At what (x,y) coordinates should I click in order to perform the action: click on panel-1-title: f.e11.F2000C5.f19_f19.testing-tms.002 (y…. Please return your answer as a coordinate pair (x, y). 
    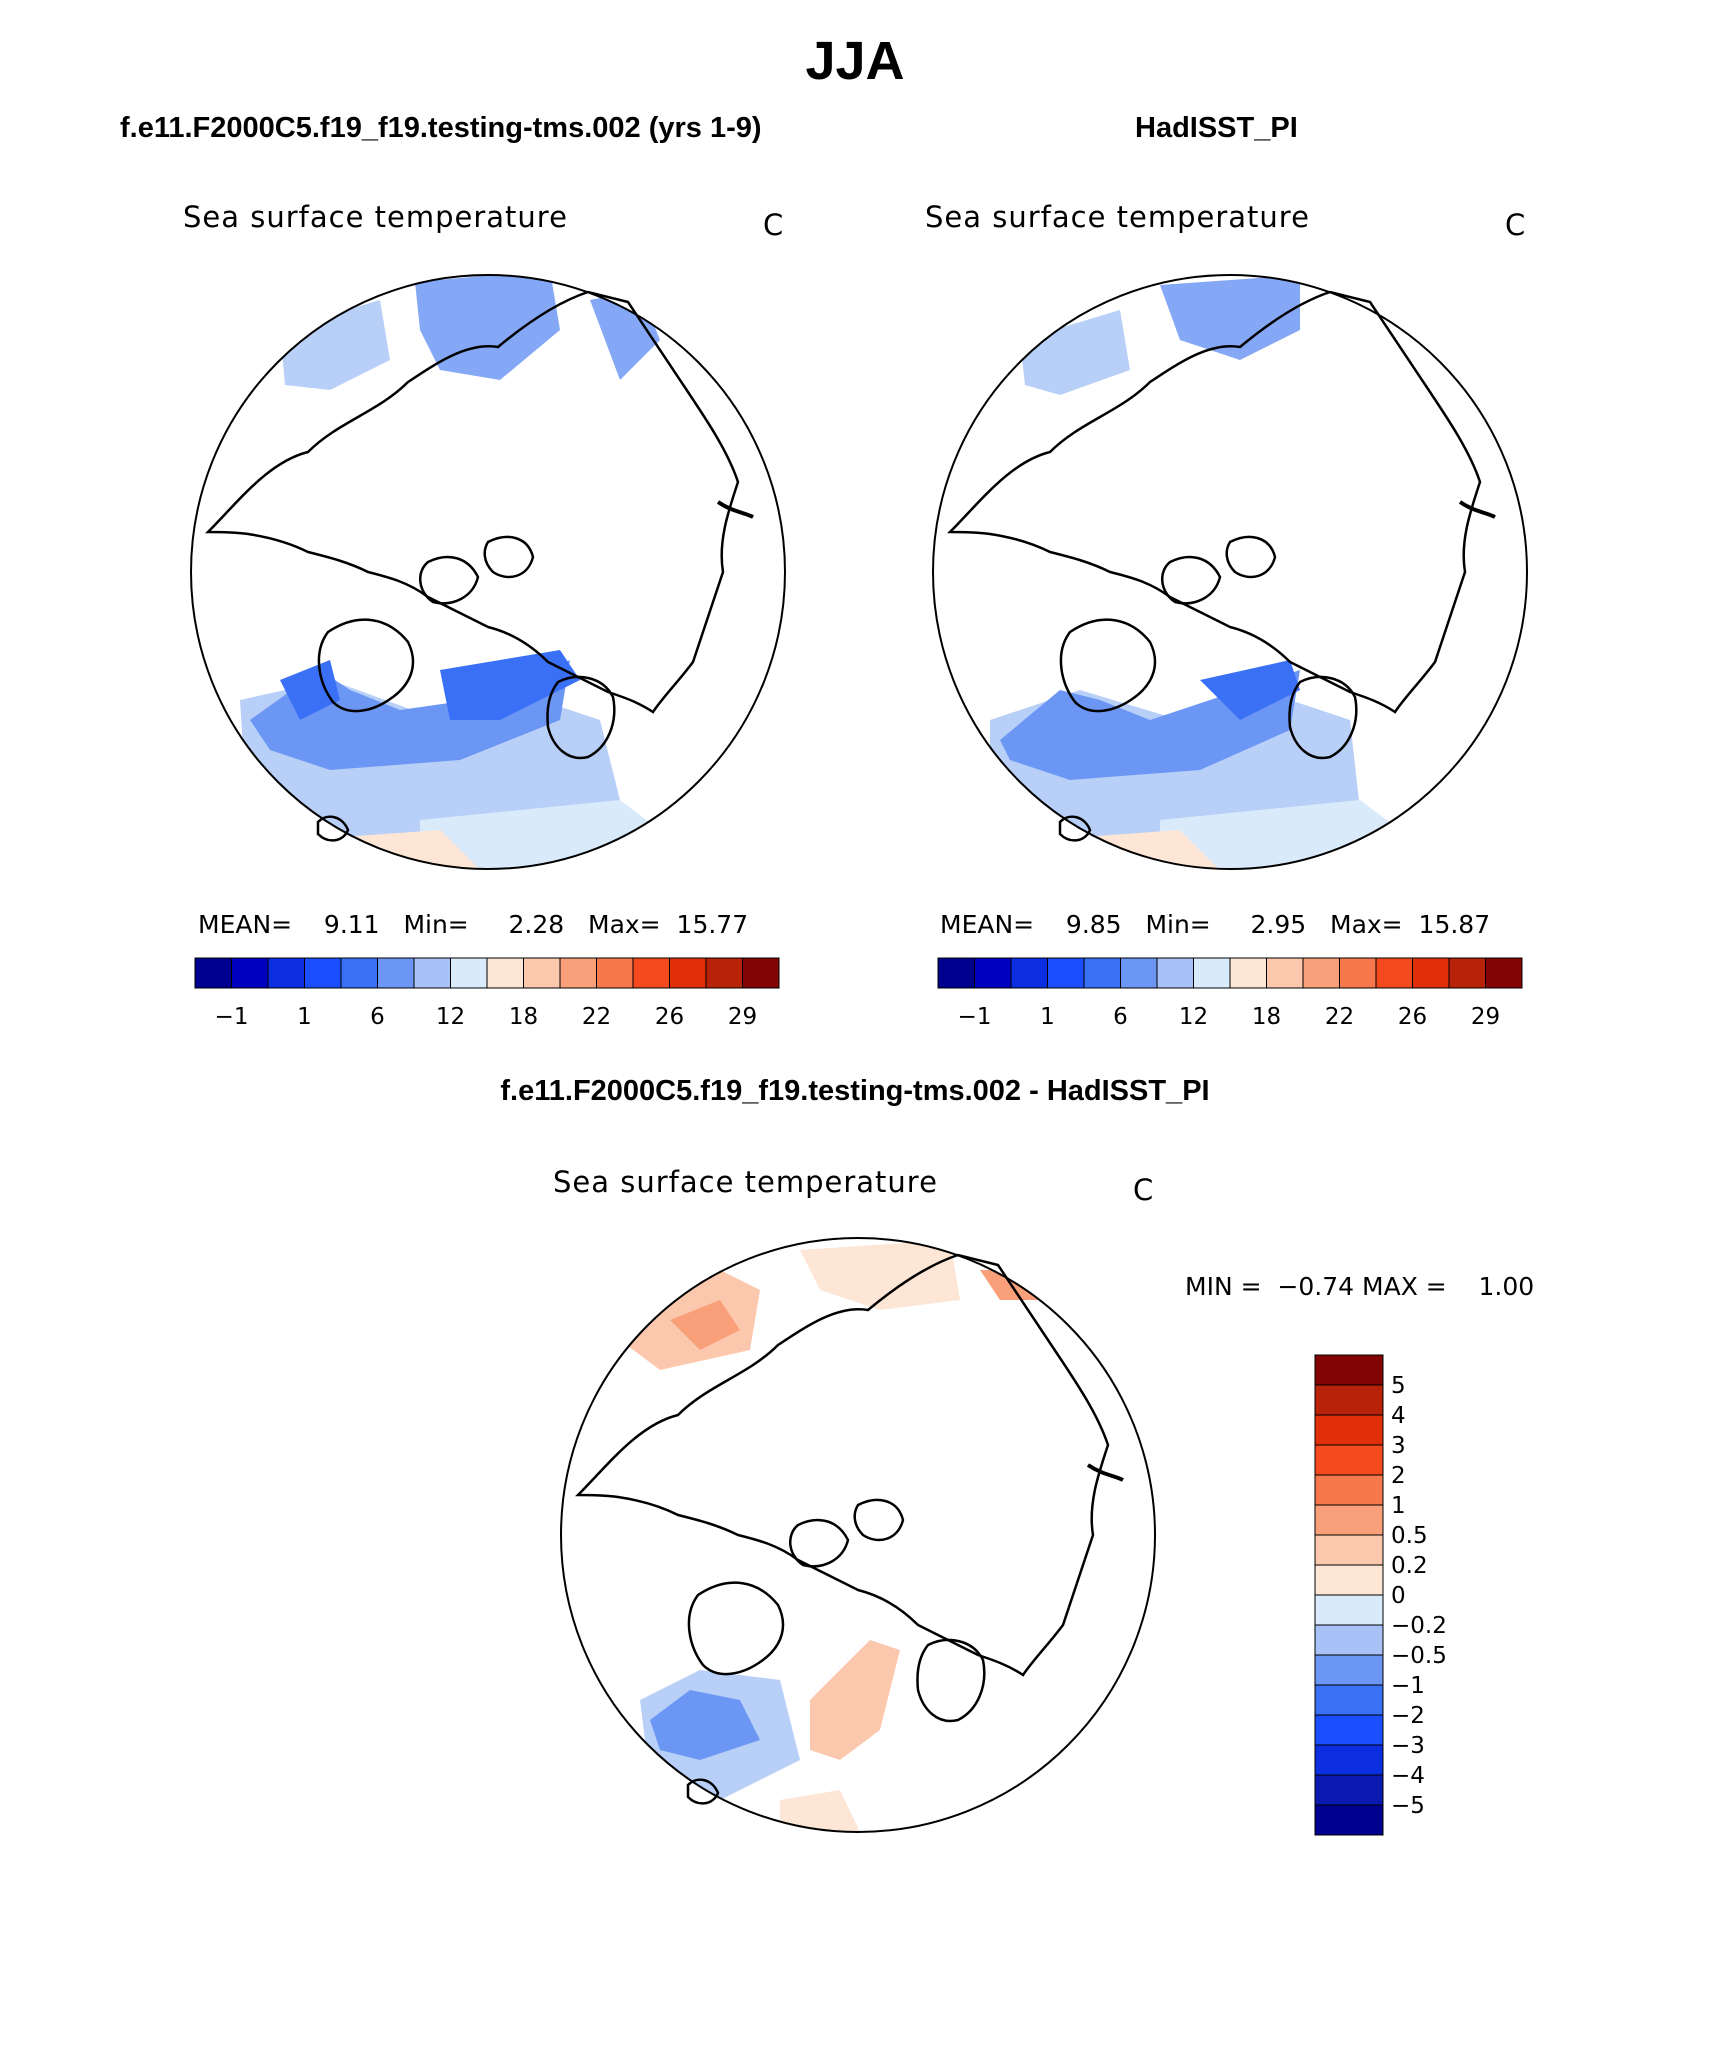
    Looking at the image, I should click on (441, 128).